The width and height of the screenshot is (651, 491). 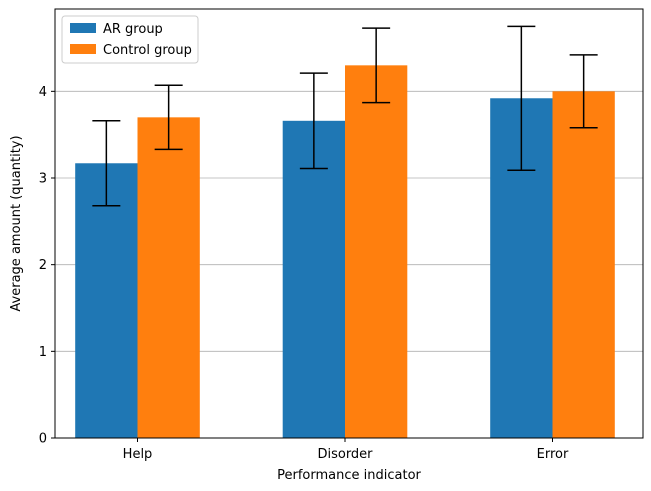 I want to click on y-tick-label-4: 4, so click(x=43, y=92).